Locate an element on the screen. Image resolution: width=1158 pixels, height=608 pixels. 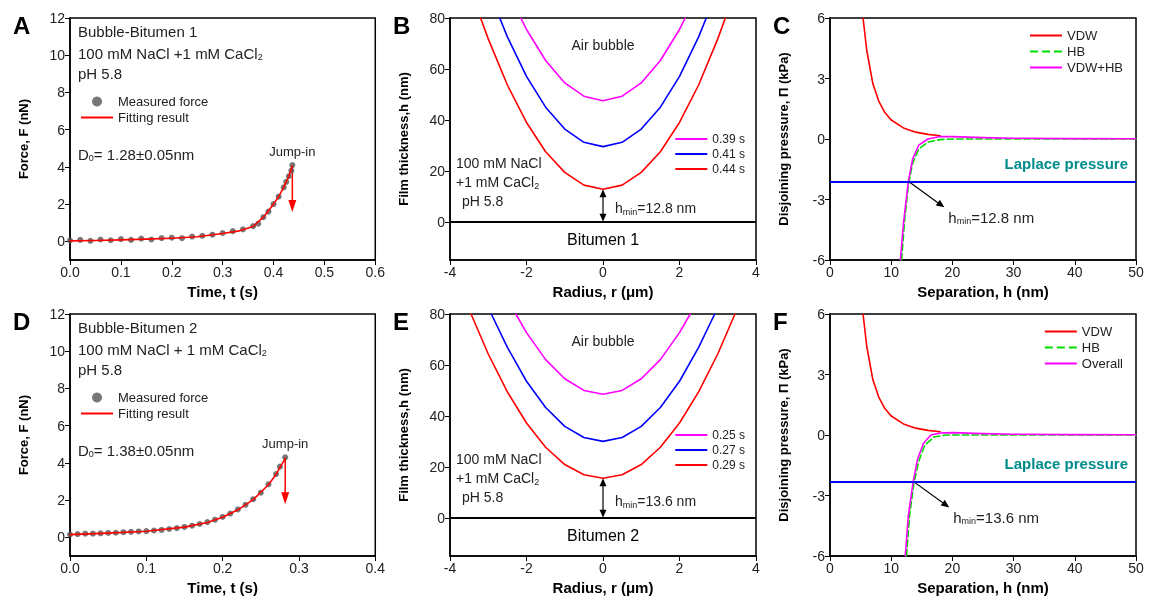
chart-title: D is located at coordinates (22, 321).